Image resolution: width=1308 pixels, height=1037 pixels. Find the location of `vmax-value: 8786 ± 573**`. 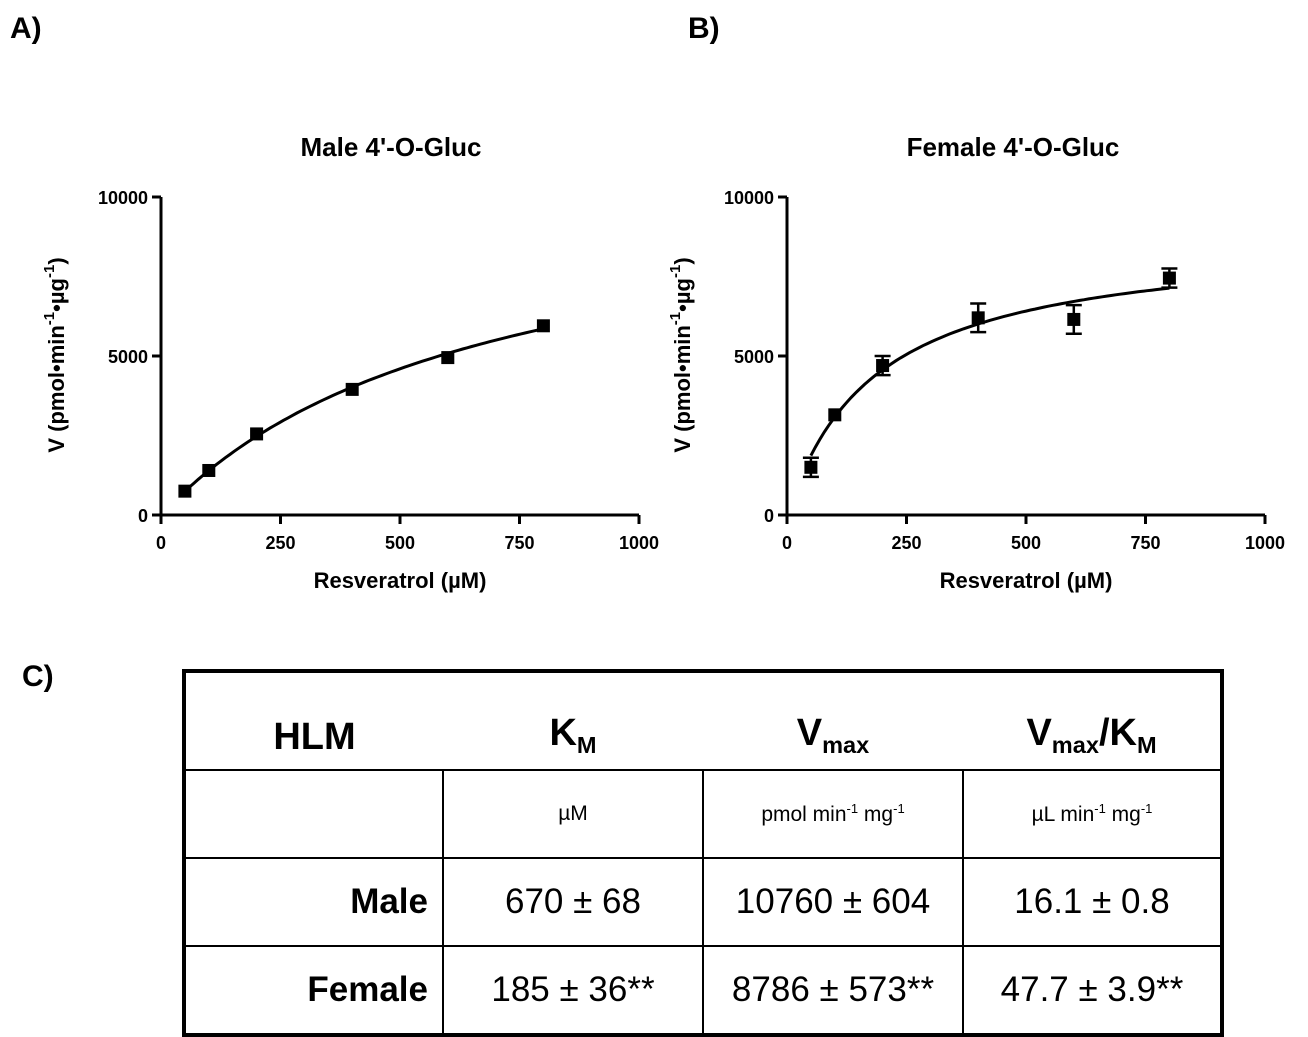

vmax-value: 8786 ± 573** is located at coordinates (833, 990).